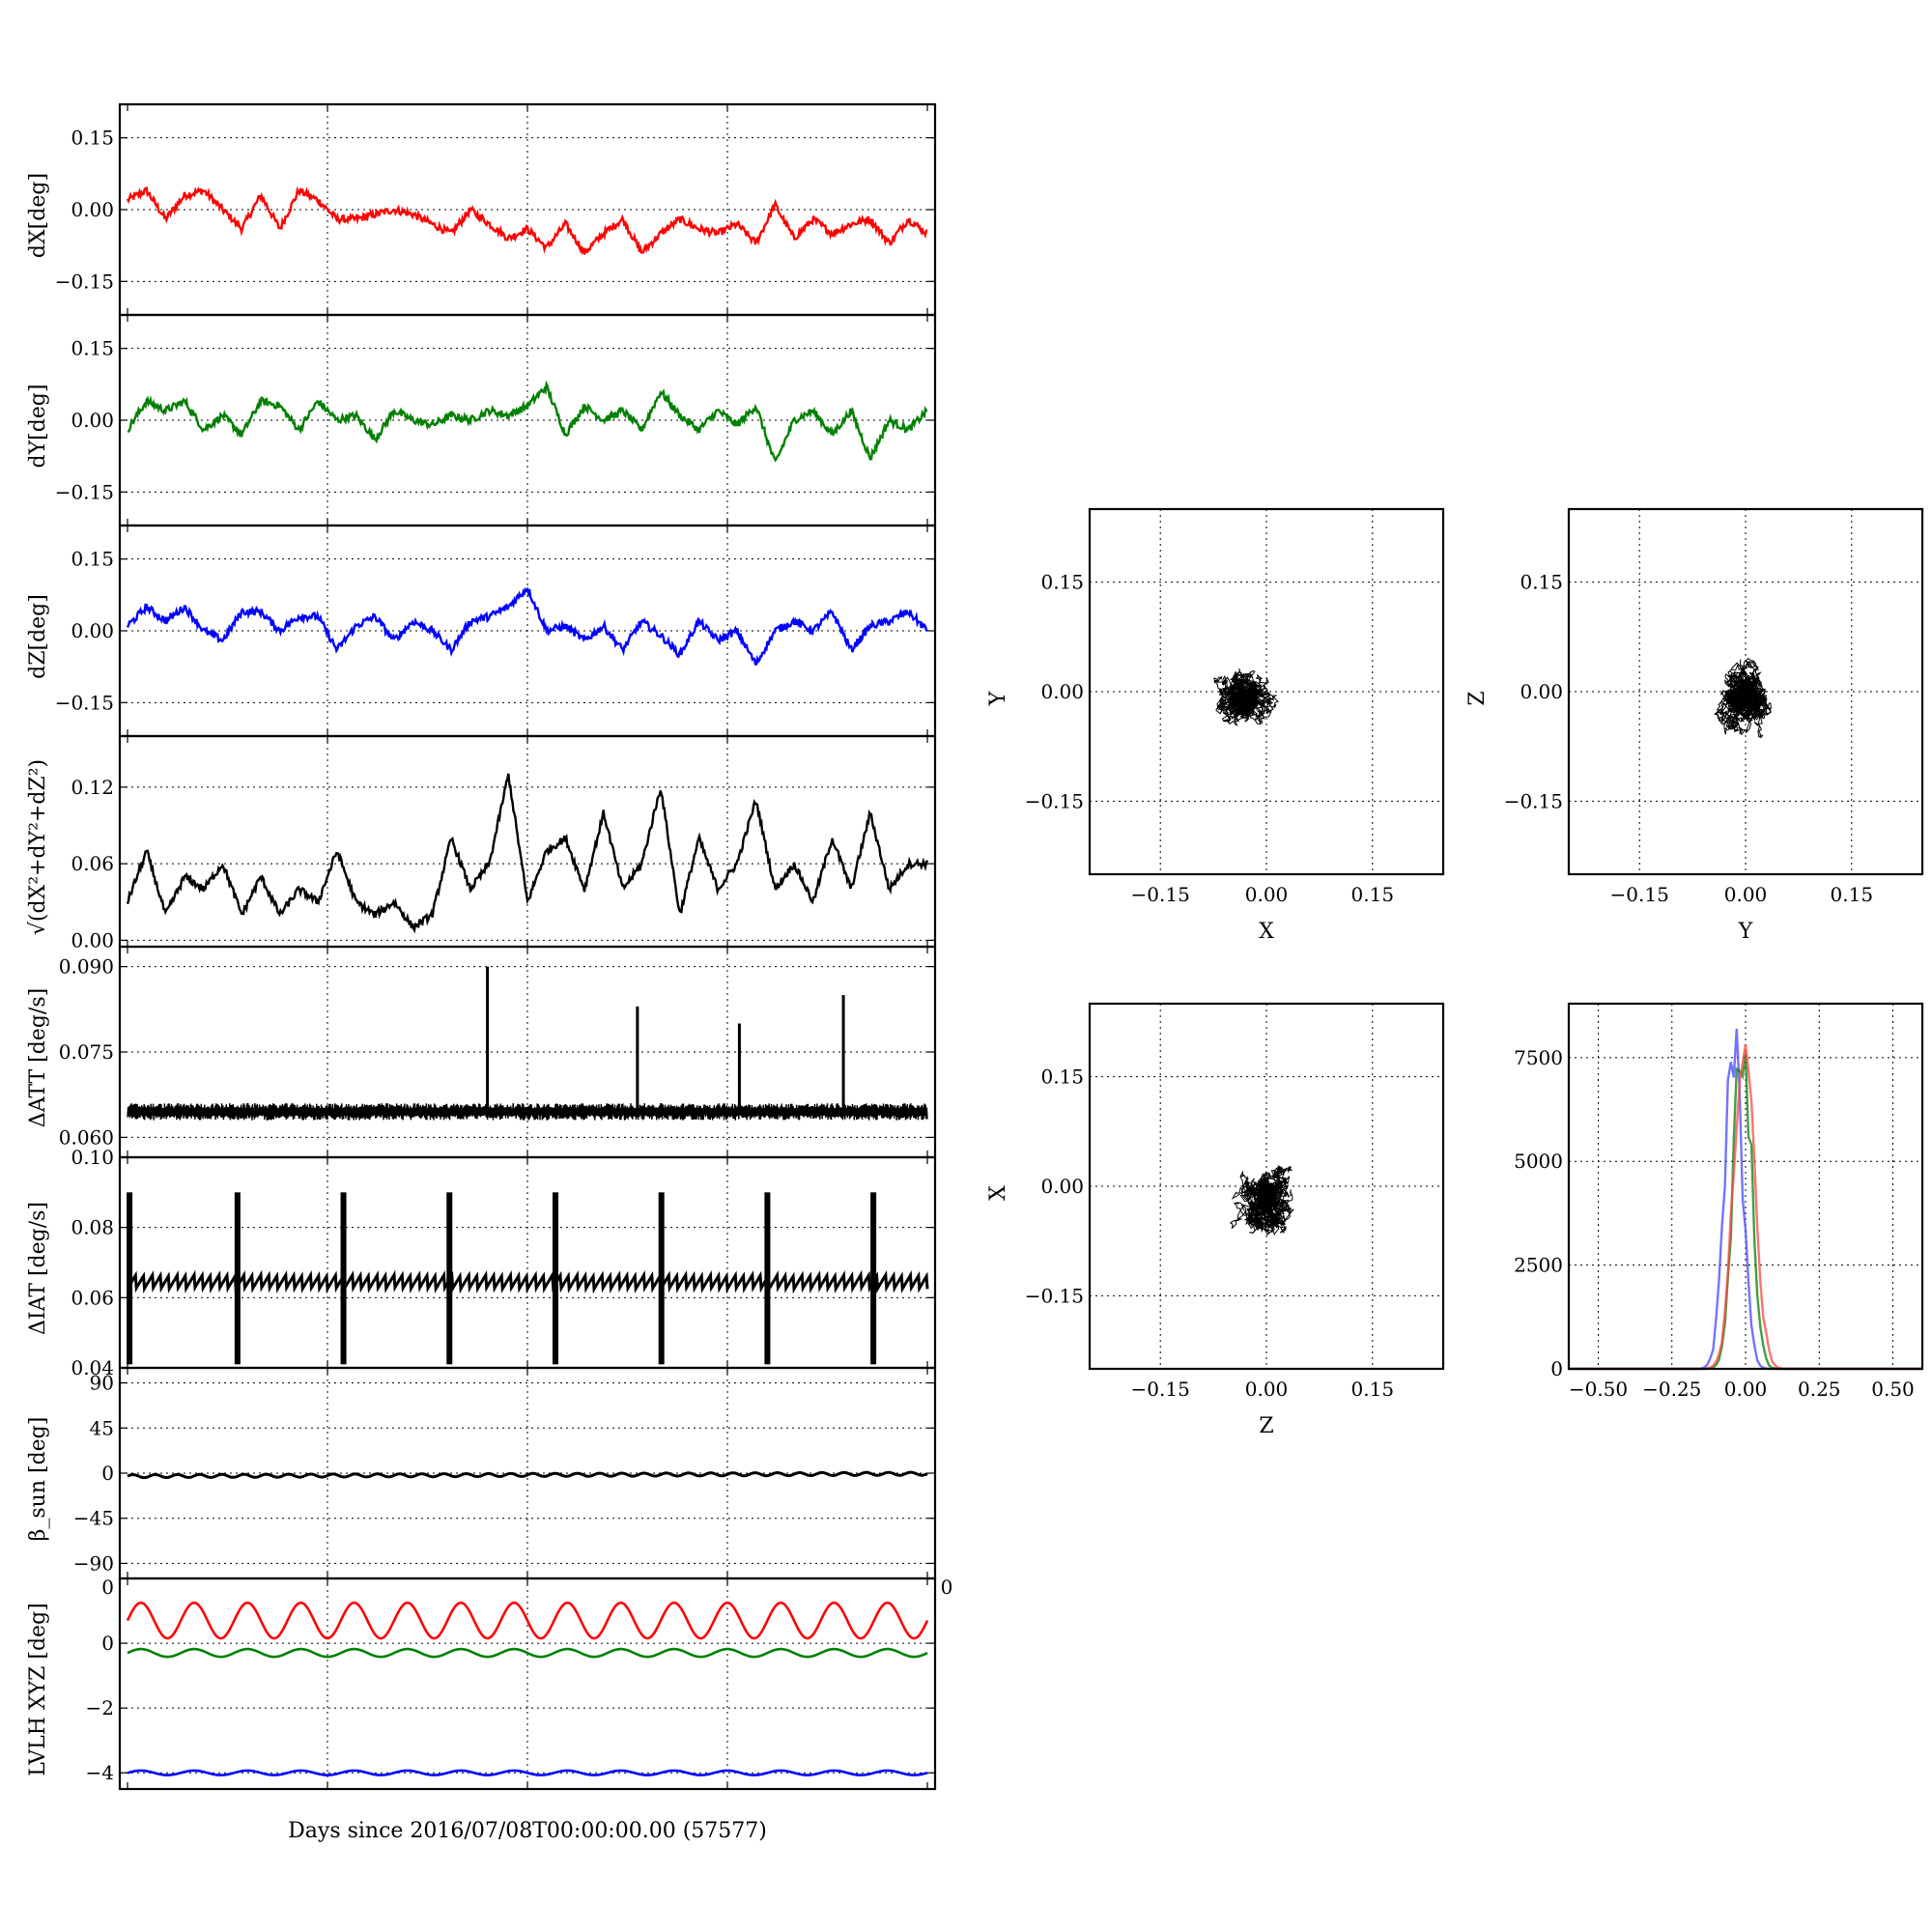  Describe the element at coordinates (86, 1052) in the screenshot. I see `ytick-label-att-1: 0.075` at that location.